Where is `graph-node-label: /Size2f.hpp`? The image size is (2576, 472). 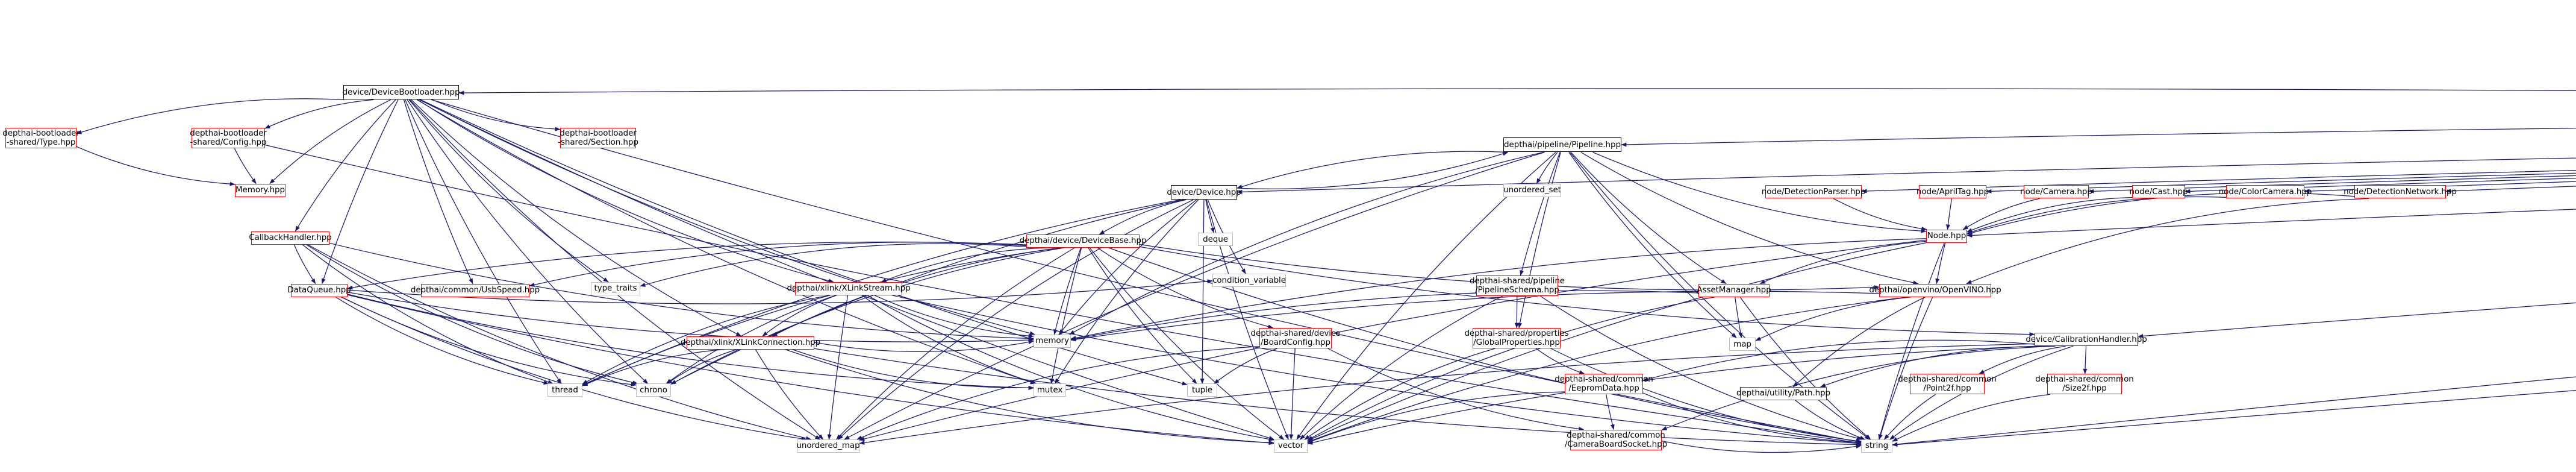
graph-node-label: /Size2f.hpp is located at coordinates (2084, 388).